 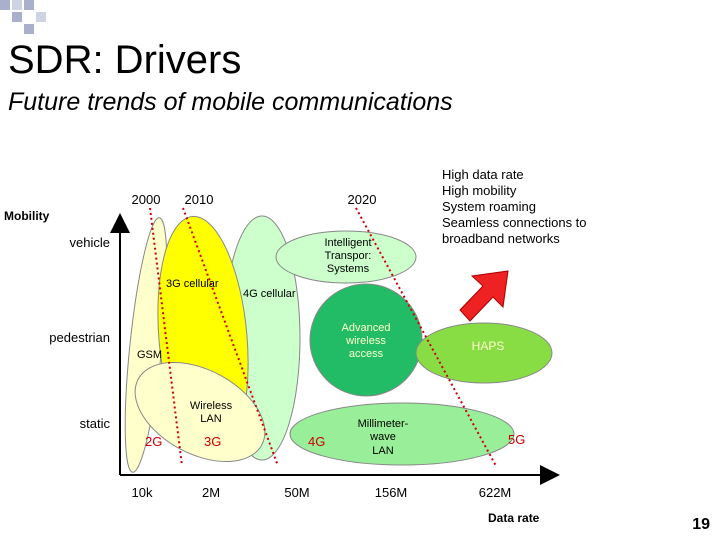 What do you see at coordinates (230, 337) in the screenshot?
I see `generation-line-2010` at bounding box center [230, 337].